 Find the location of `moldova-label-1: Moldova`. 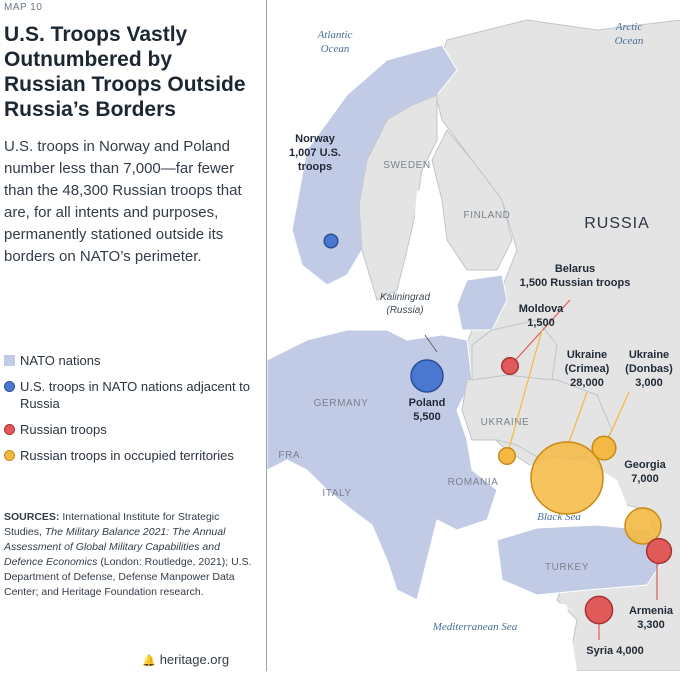

moldova-label-1: Moldova is located at coordinates (541, 309).